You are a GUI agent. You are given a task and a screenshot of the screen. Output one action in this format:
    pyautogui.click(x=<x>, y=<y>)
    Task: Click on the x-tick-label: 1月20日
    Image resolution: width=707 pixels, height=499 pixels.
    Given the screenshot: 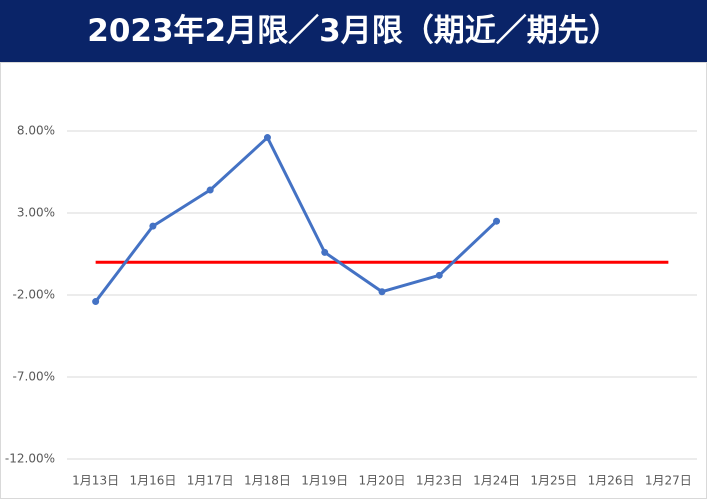 What is the action you would take?
    pyautogui.click(x=382, y=481)
    